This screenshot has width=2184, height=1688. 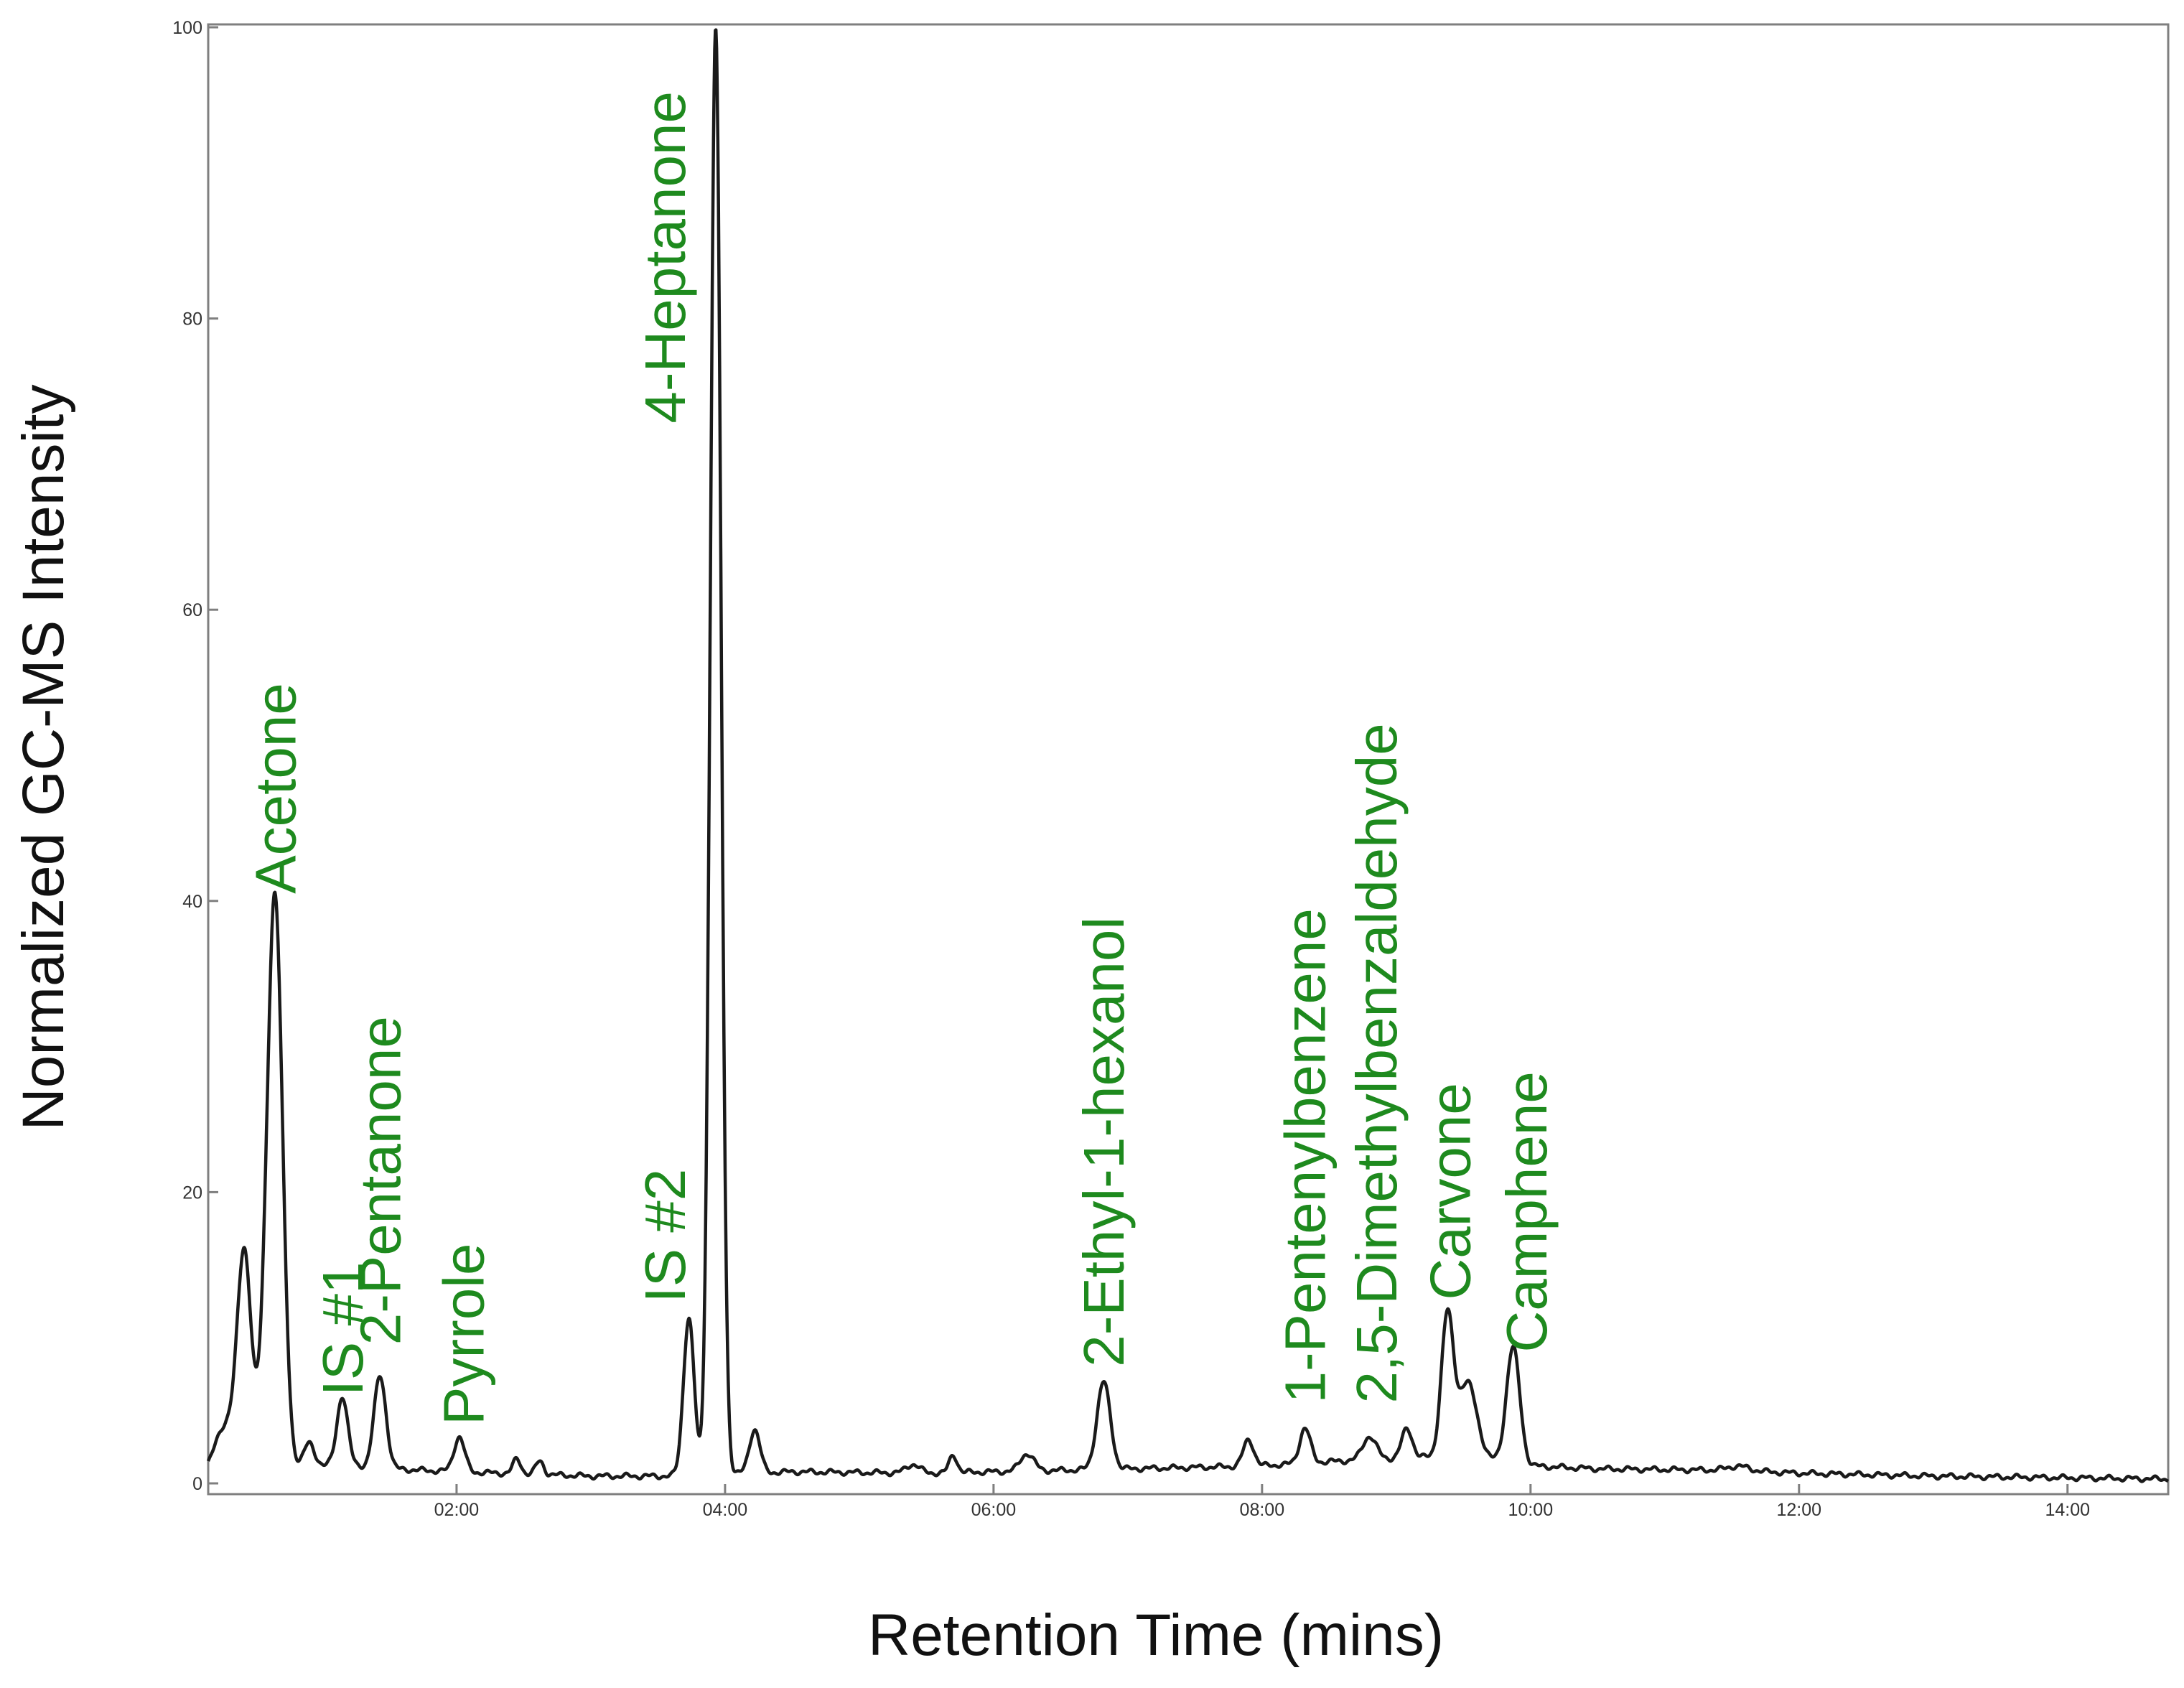 What do you see at coordinates (2067, 1510) in the screenshot?
I see `x-tick-label: 14:00` at bounding box center [2067, 1510].